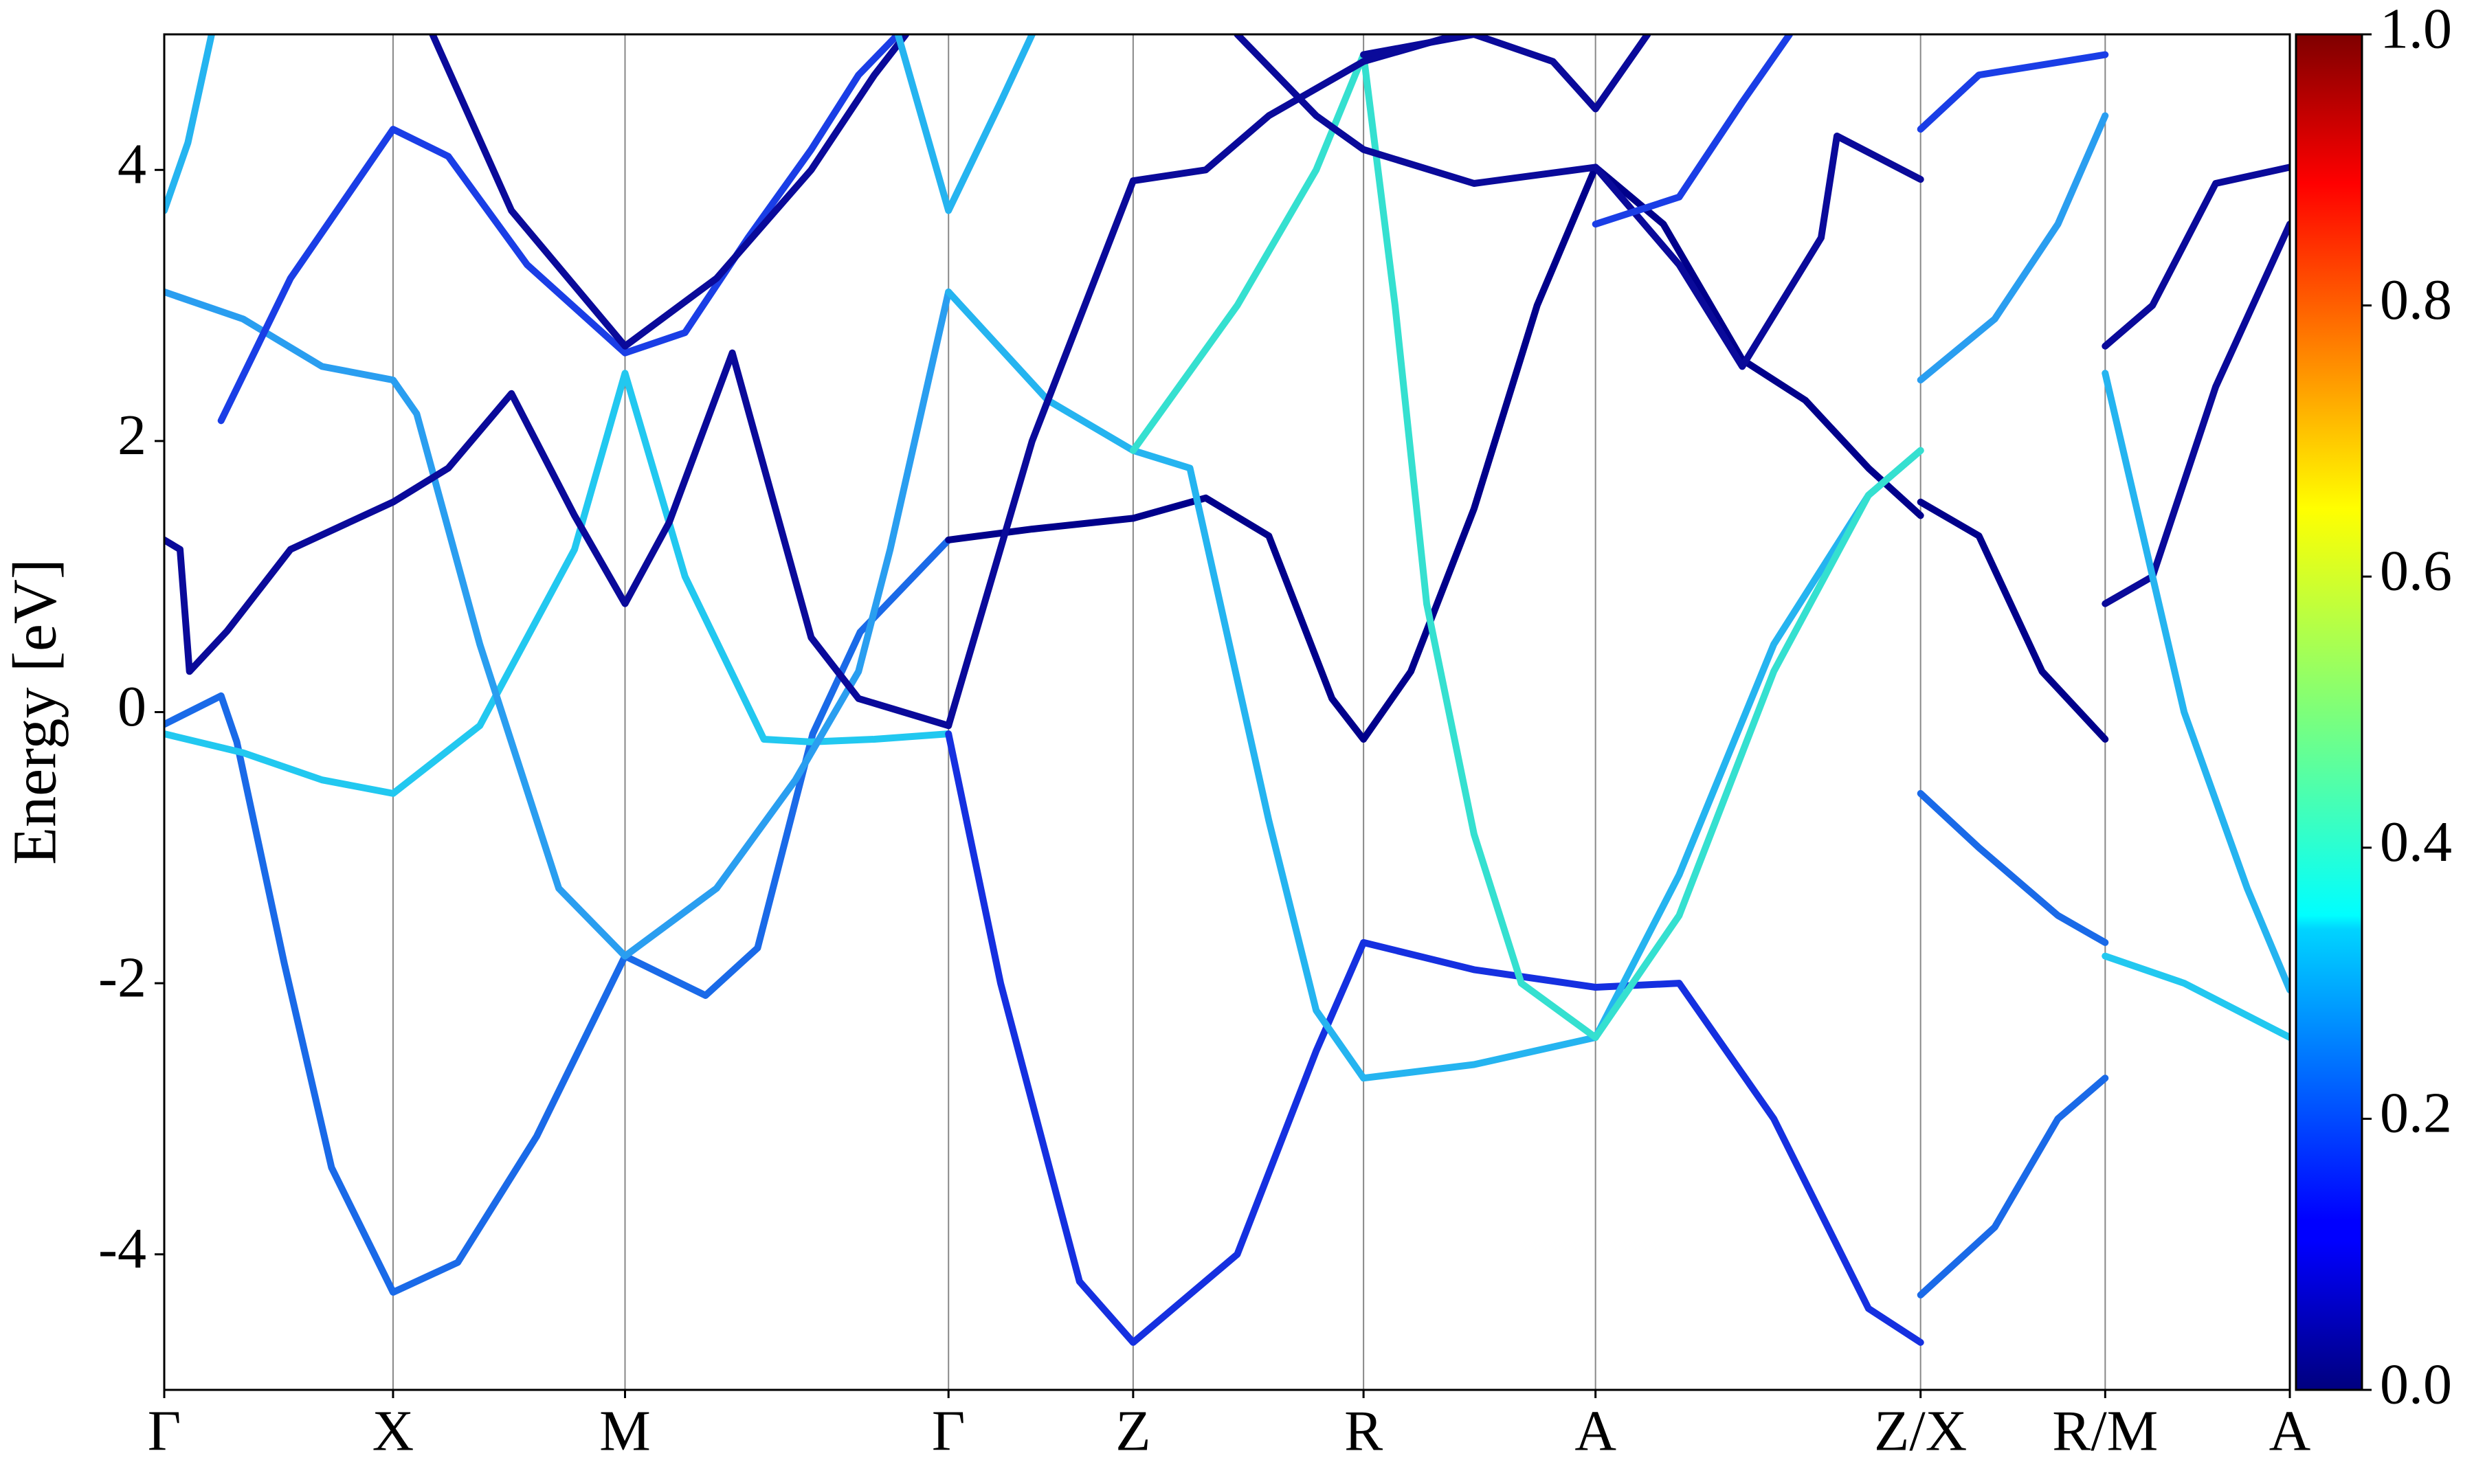 The image size is (2474, 1484). What do you see at coordinates (2416, 300) in the screenshot?
I see `colorbar-tick-label: 0.8` at bounding box center [2416, 300].